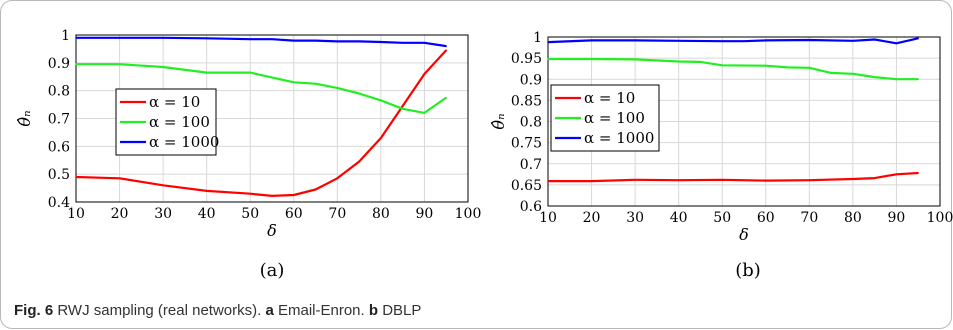  I want to click on legend-entry: α = 10, so click(609, 98).